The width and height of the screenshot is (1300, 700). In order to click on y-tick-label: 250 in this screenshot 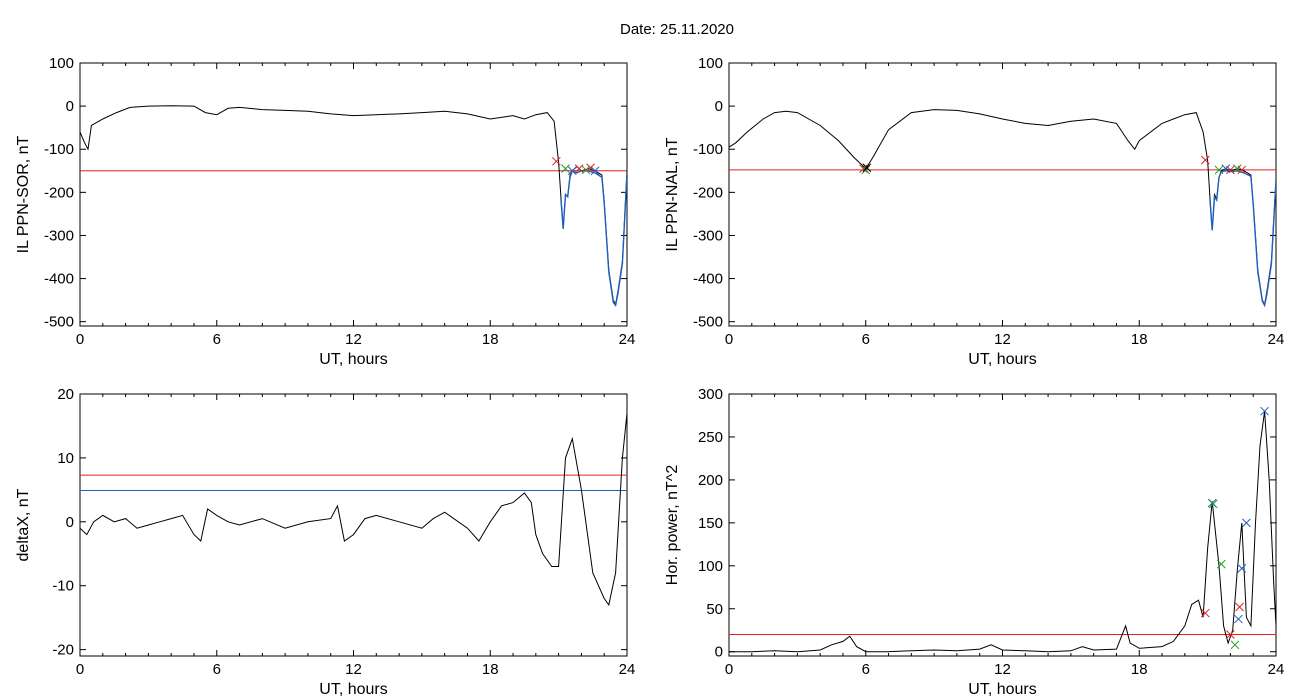, I will do `click(710, 437)`.